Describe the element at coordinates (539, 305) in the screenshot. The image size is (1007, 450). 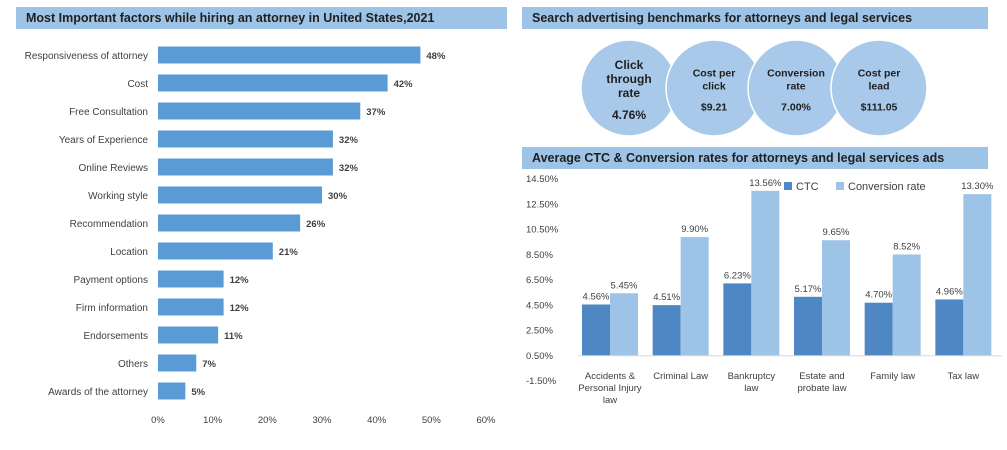
I see `y-tick-label: 4.50%` at that location.